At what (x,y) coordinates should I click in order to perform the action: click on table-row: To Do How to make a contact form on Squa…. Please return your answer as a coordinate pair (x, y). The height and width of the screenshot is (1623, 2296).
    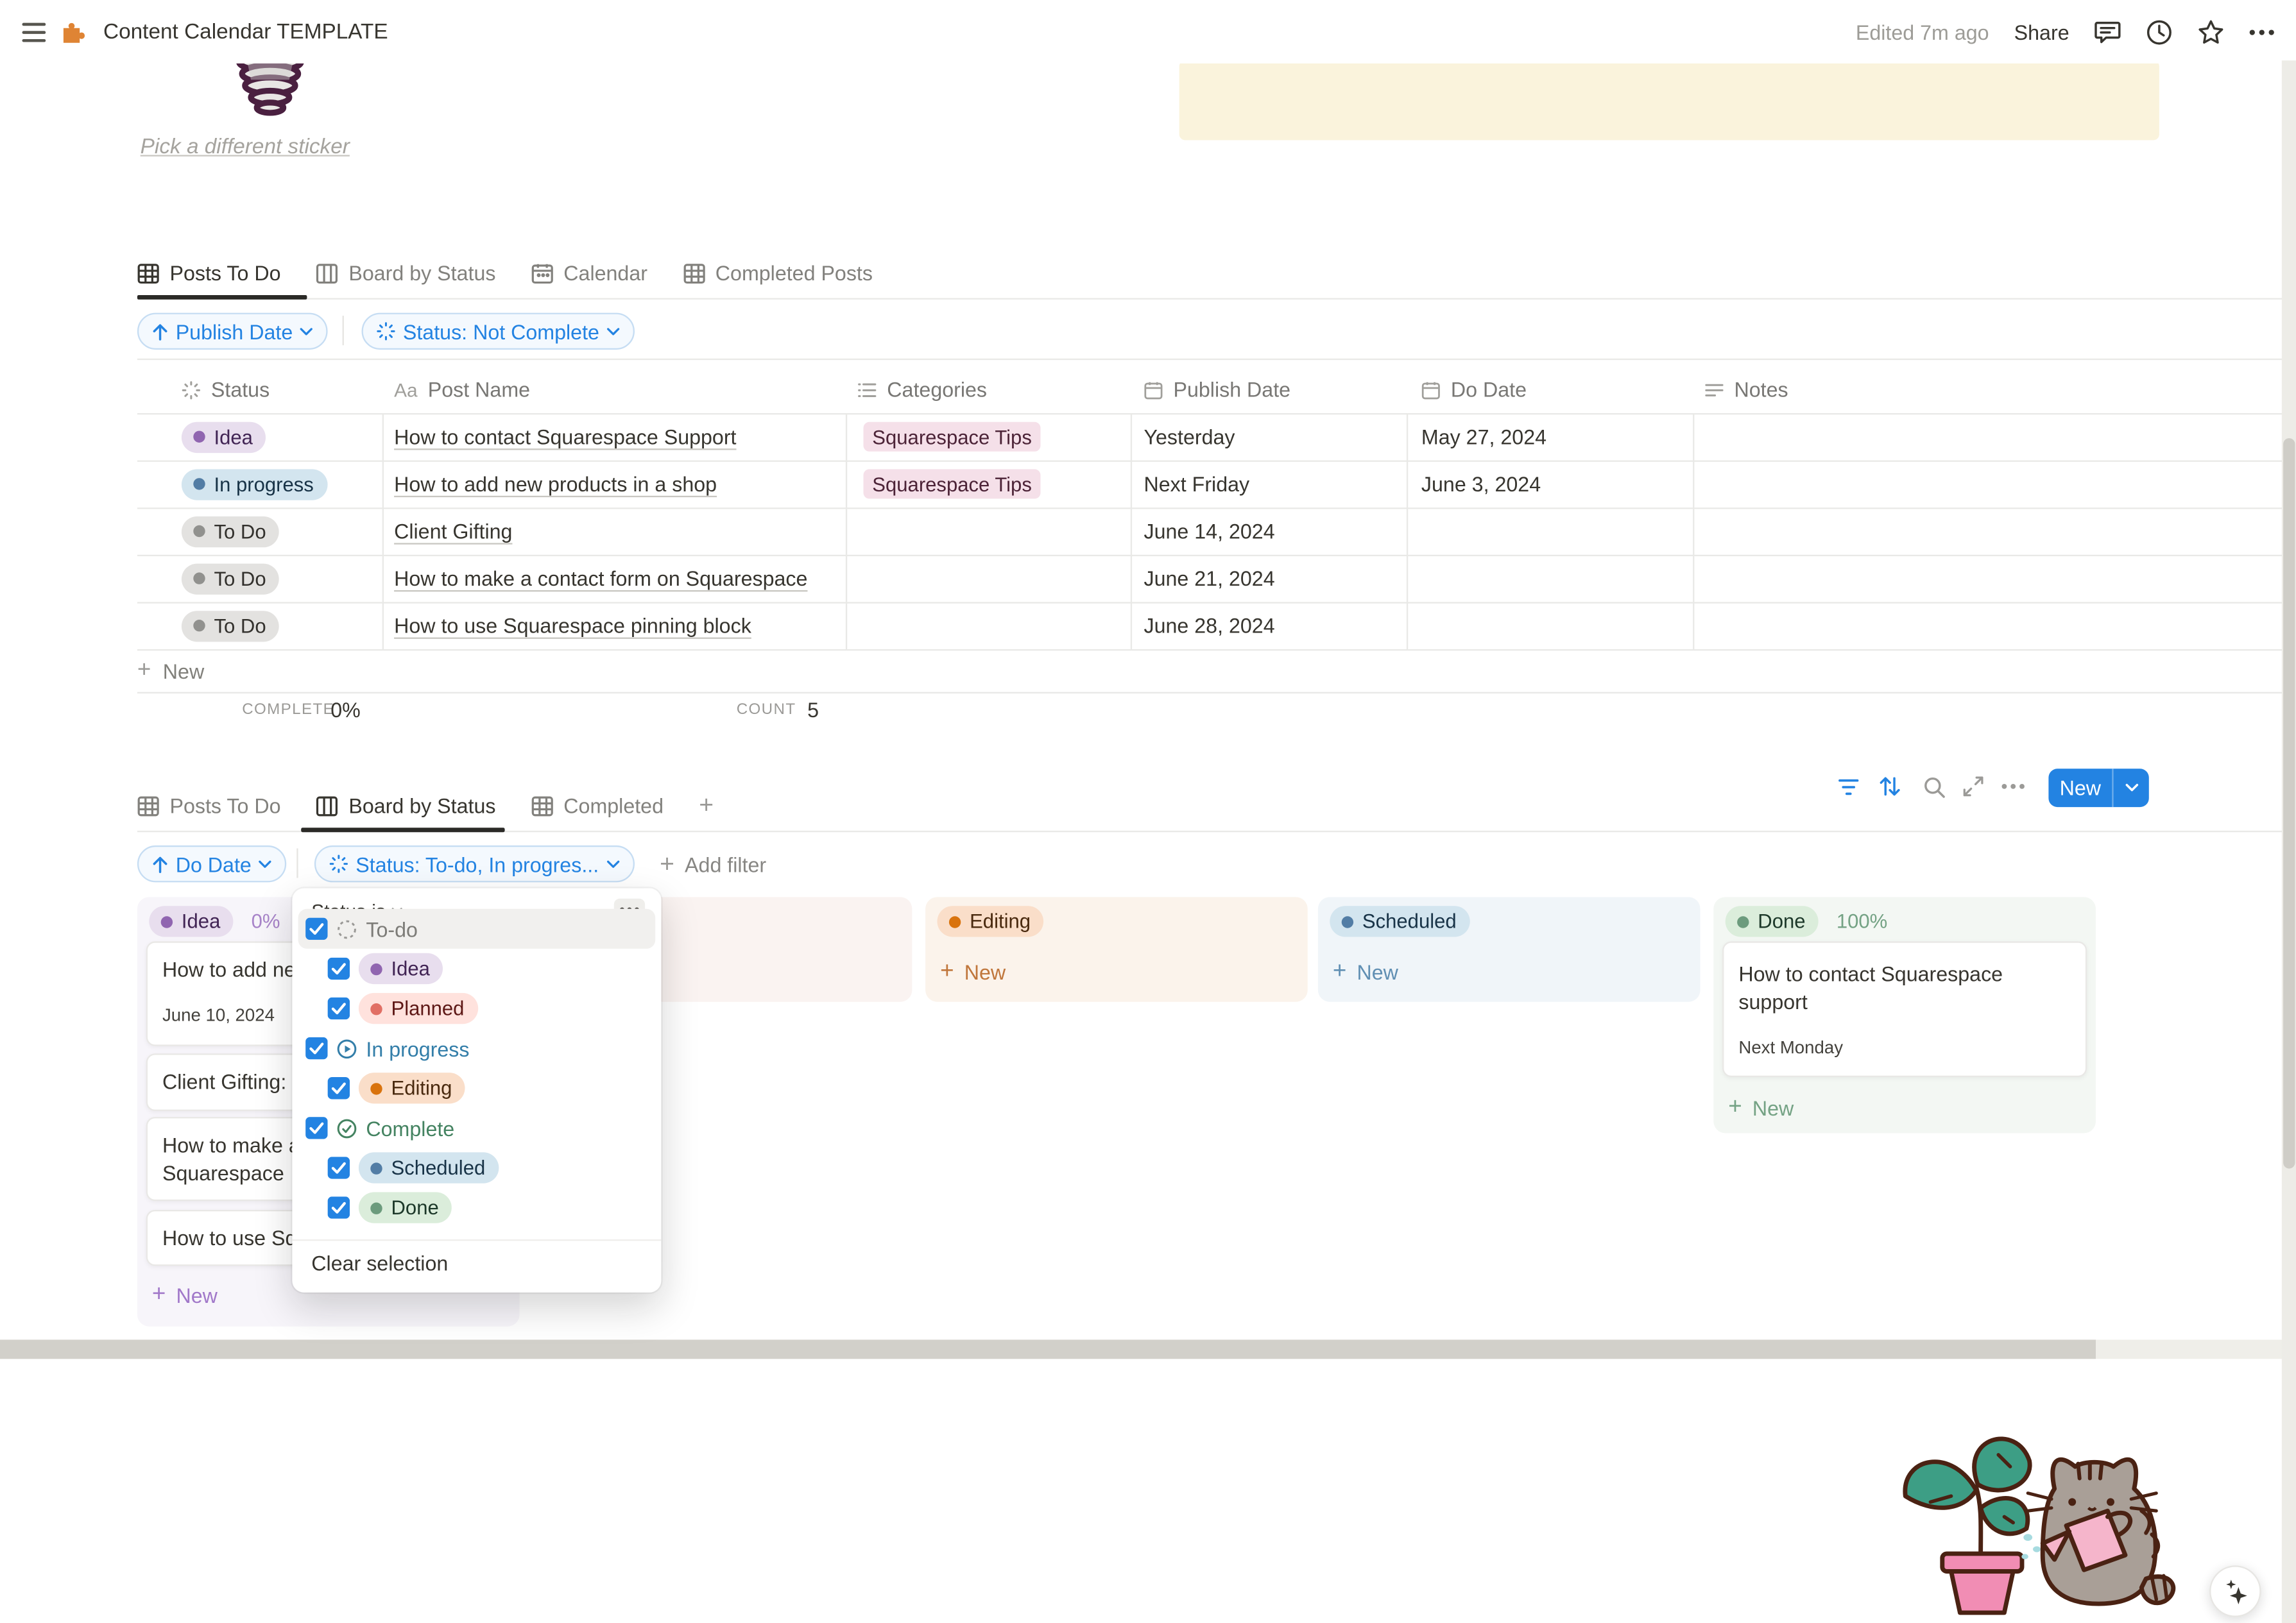
    Looking at the image, I should click on (1211, 578).